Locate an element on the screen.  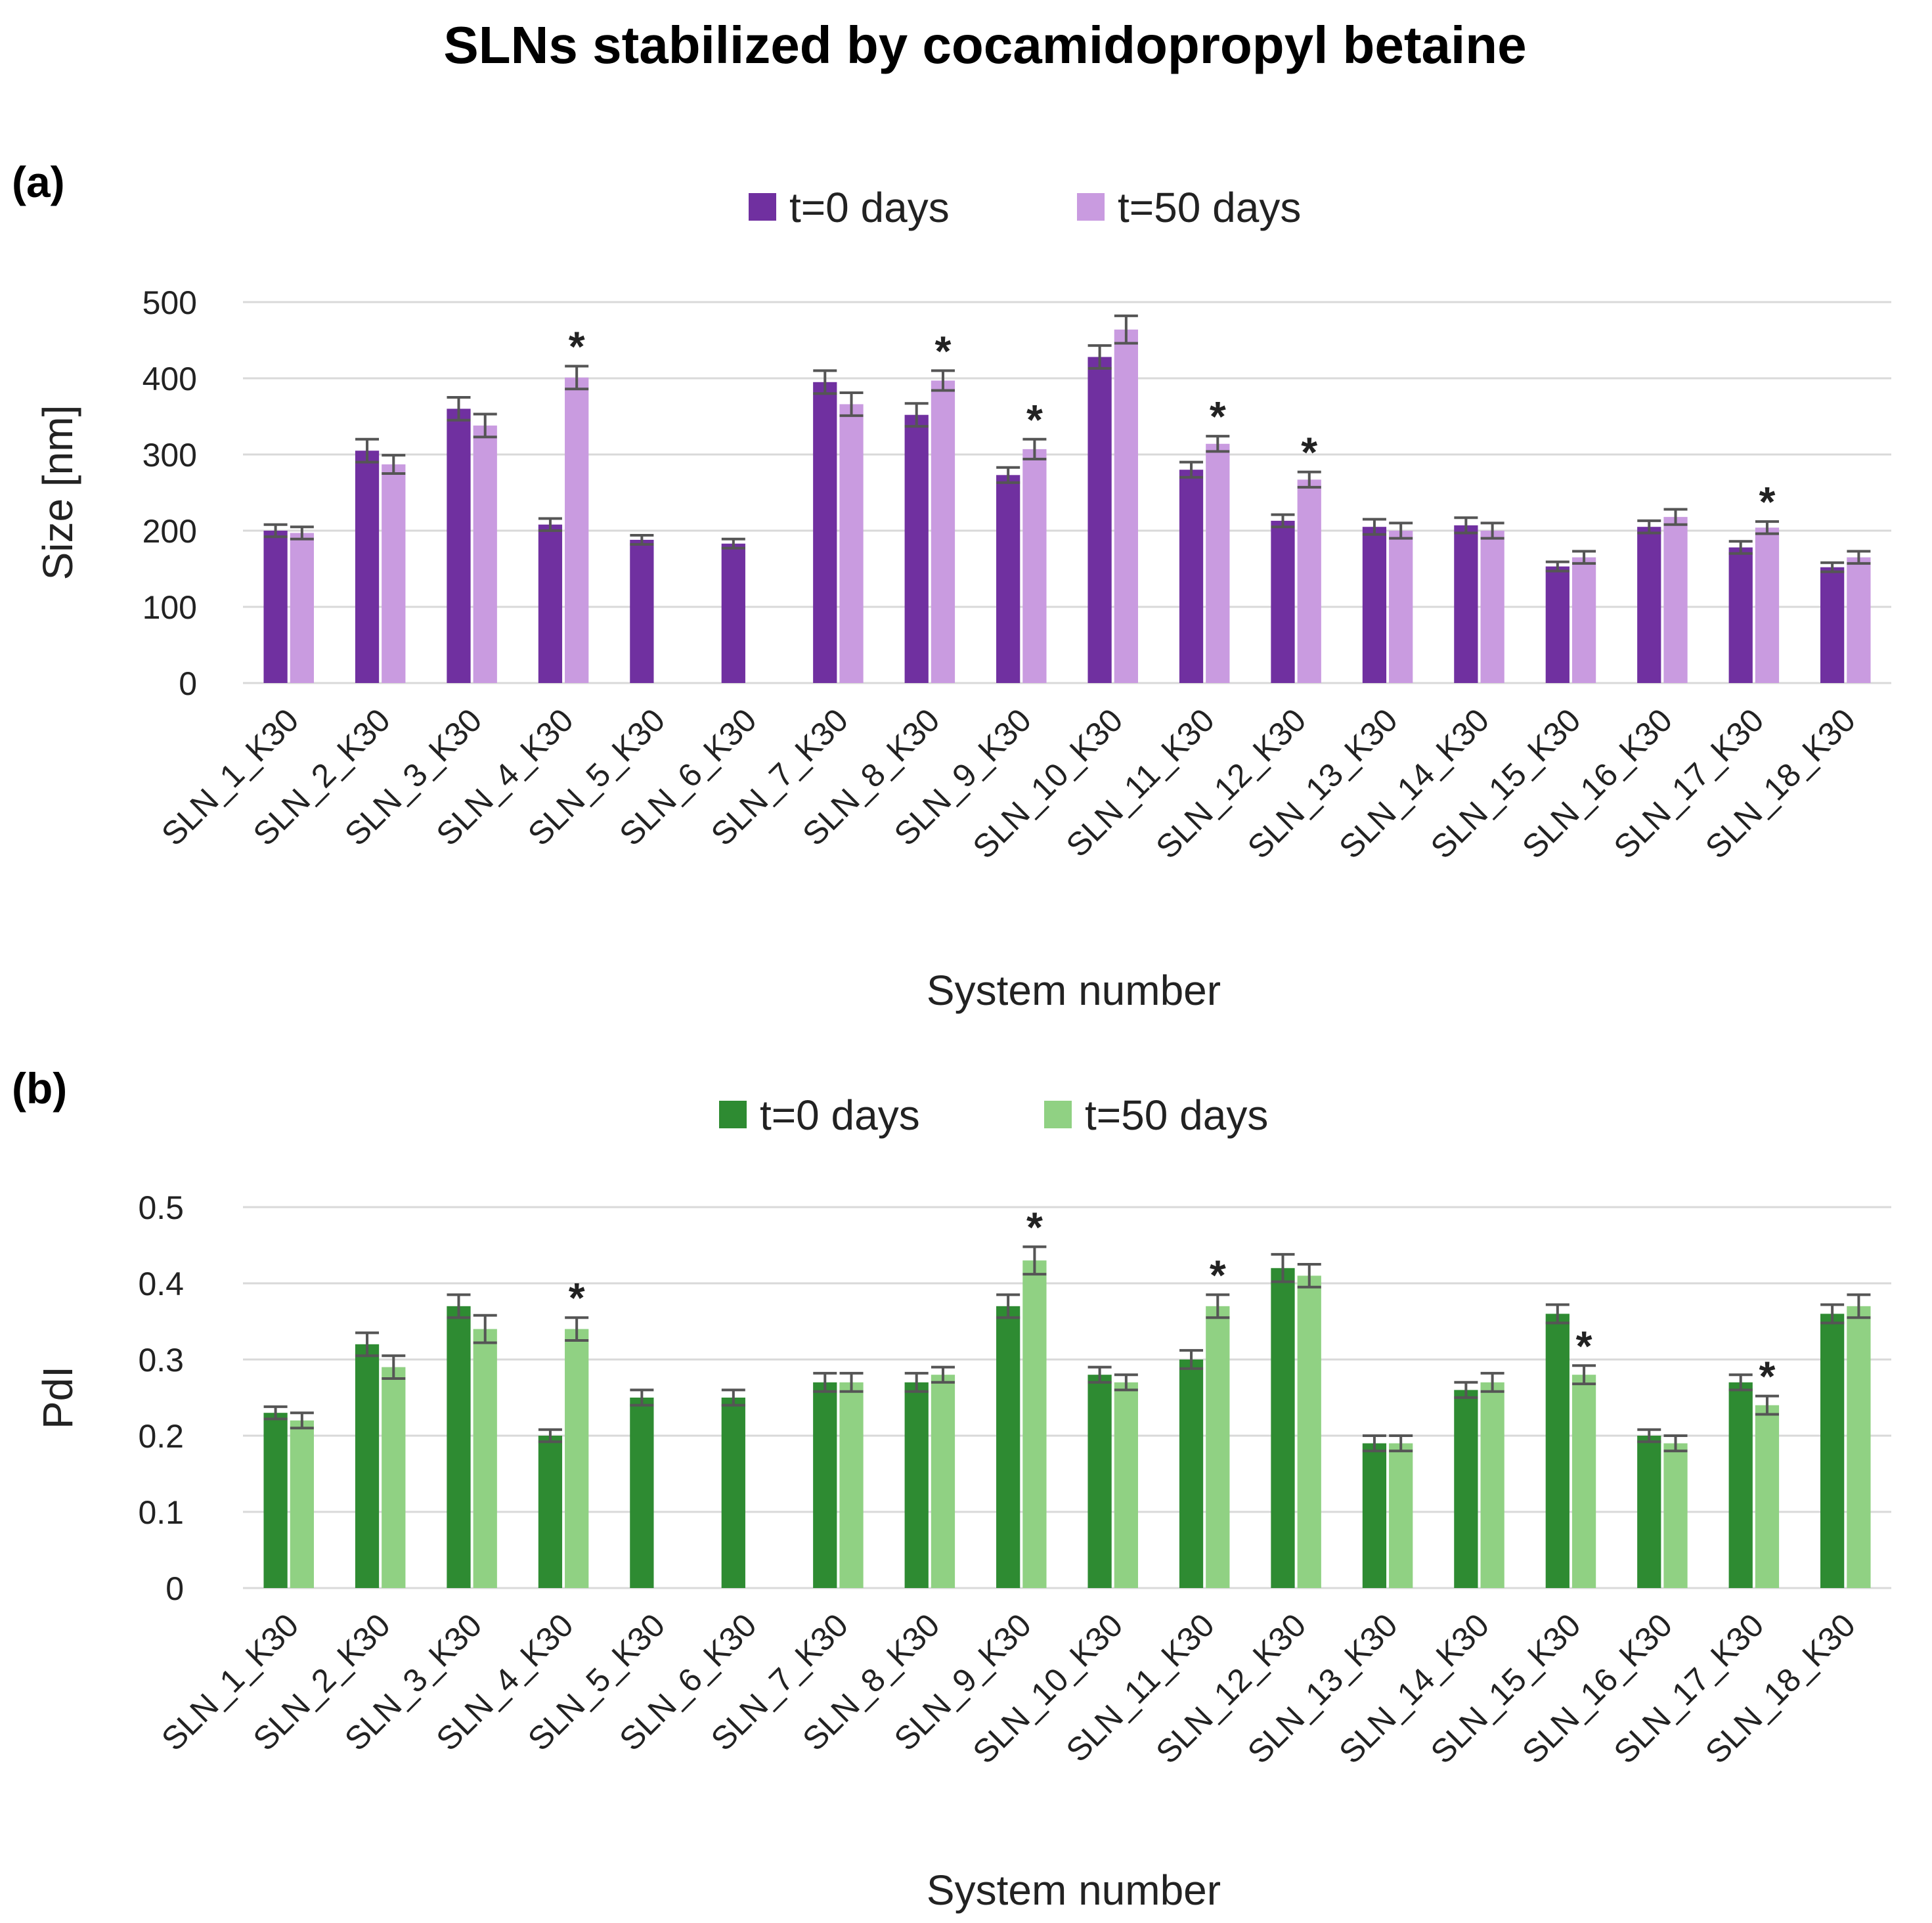
bar-b-s1-c2 is located at coordinates (394, 1478).